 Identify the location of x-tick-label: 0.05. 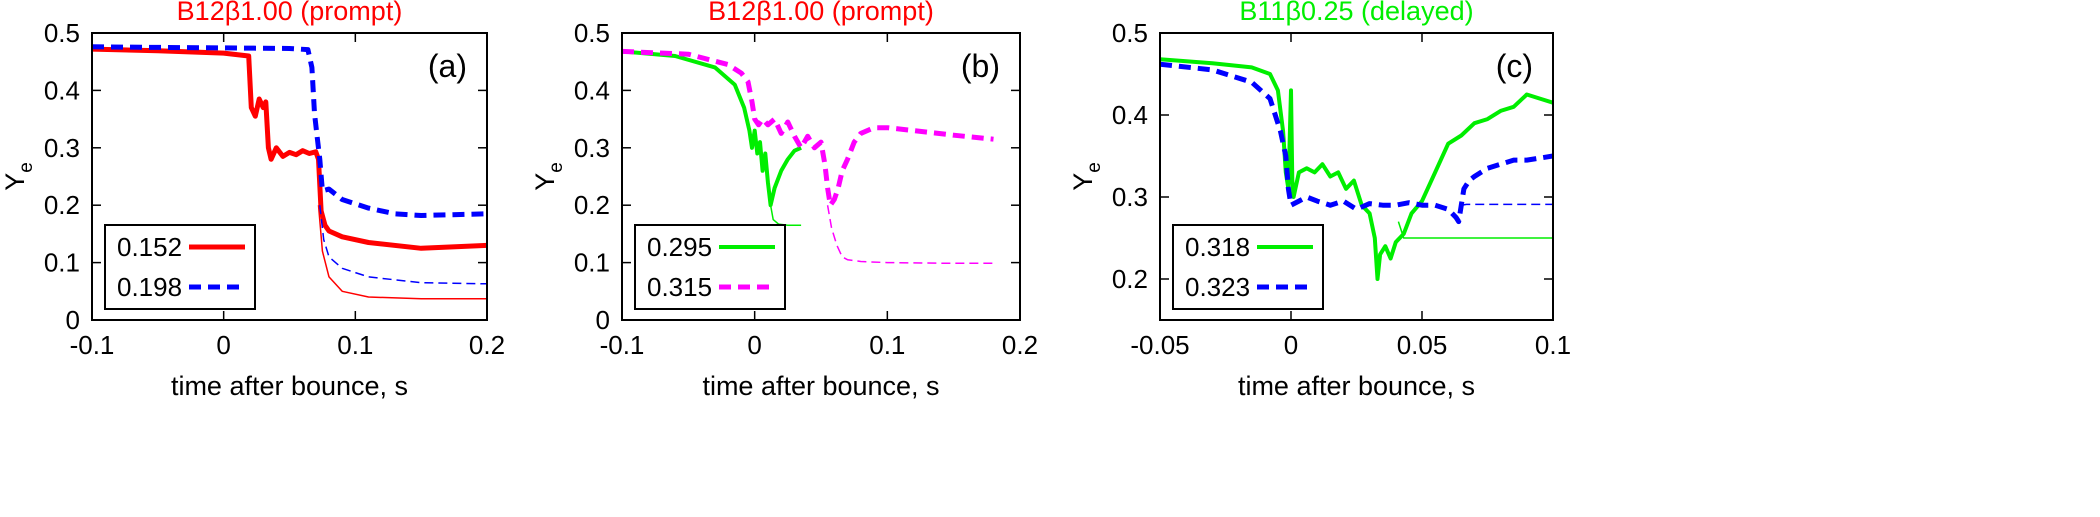
(1422, 345).